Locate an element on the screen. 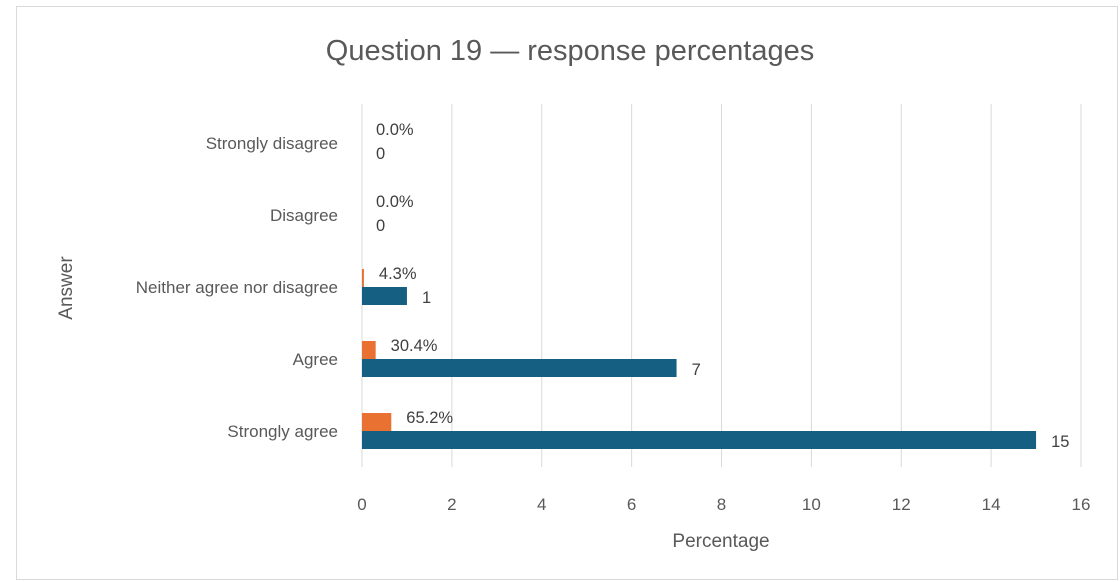  percentage-label: 30.4% is located at coordinates (414, 346).